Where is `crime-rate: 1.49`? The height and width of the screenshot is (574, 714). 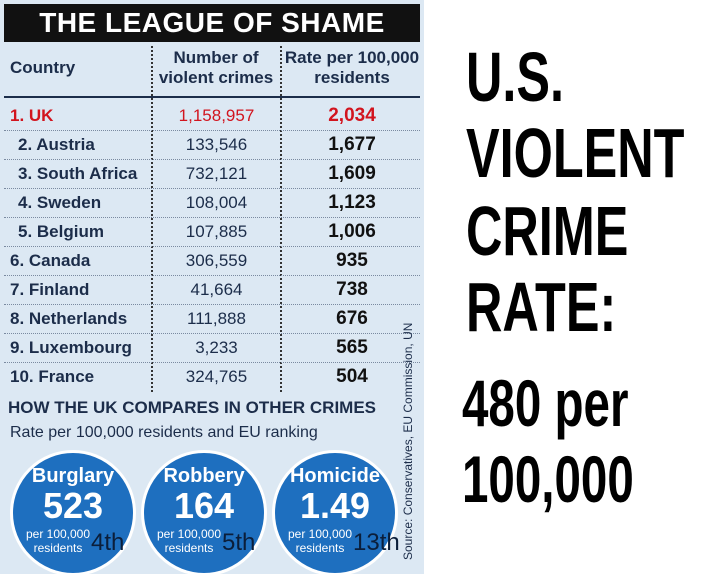
crime-rate: 1.49 is located at coordinates (335, 505).